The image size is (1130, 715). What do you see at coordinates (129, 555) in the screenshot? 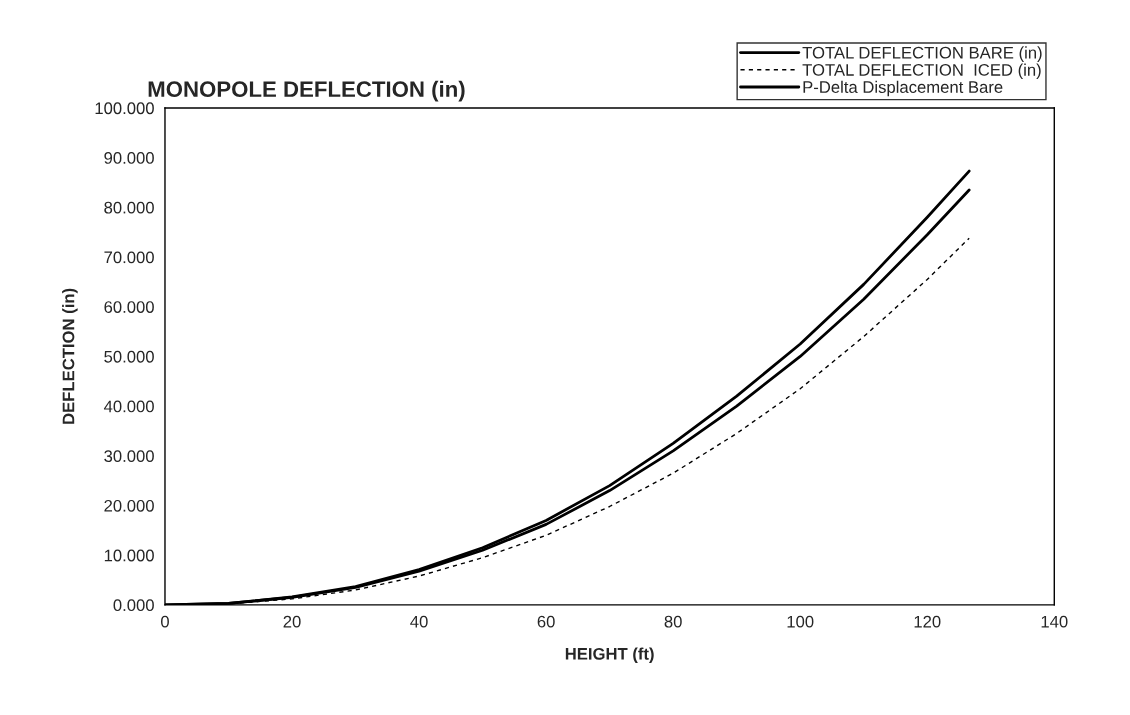
I see `y-tick-label: 10.000` at bounding box center [129, 555].